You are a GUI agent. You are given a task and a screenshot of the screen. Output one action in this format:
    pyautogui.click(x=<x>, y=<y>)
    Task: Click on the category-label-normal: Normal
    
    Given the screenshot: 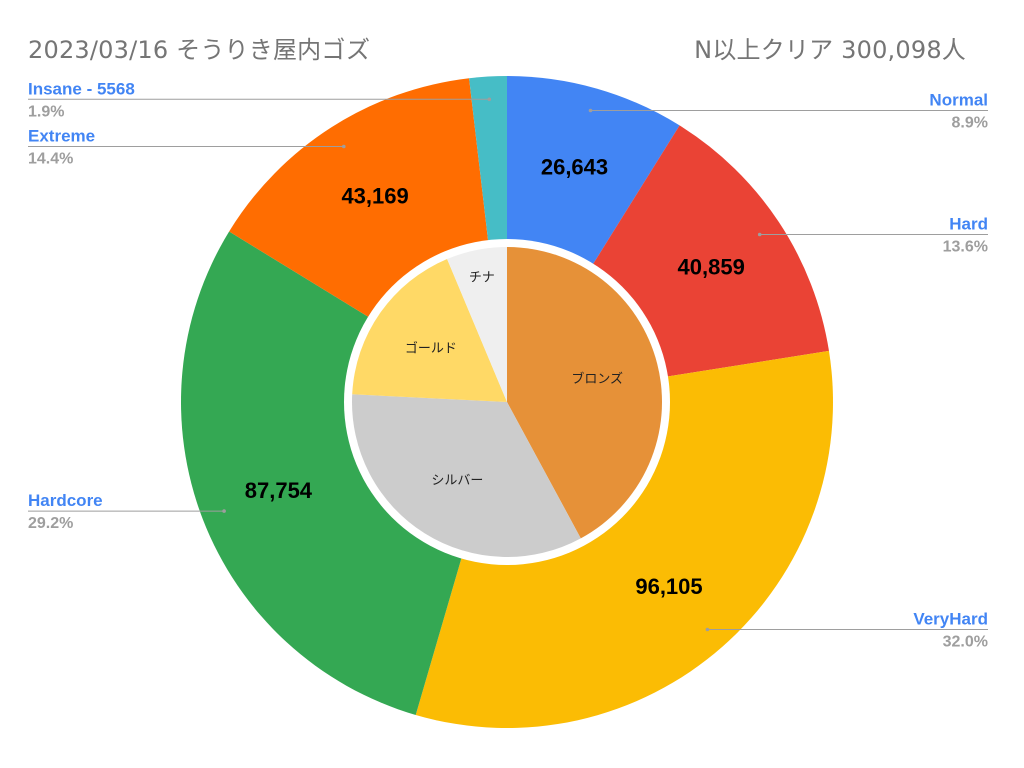 What is the action you would take?
    pyautogui.click(x=958, y=100)
    